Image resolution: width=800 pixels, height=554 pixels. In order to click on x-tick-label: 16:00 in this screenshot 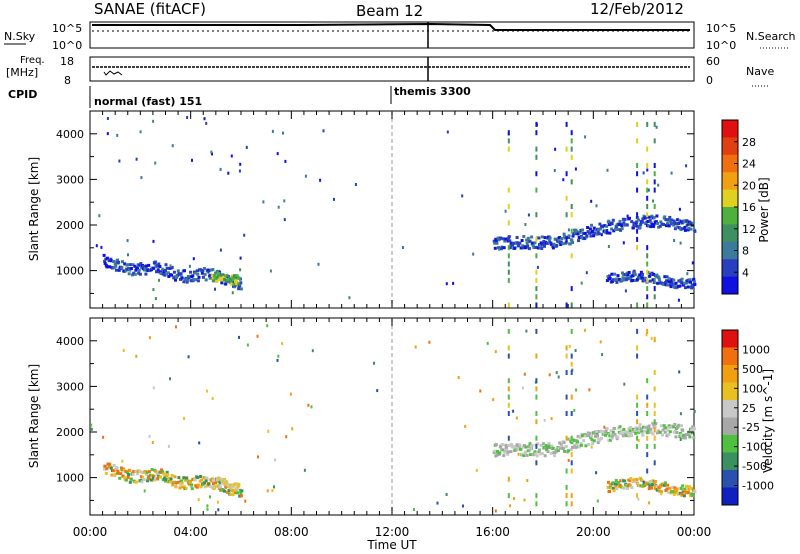, I will do `click(492, 532)`.